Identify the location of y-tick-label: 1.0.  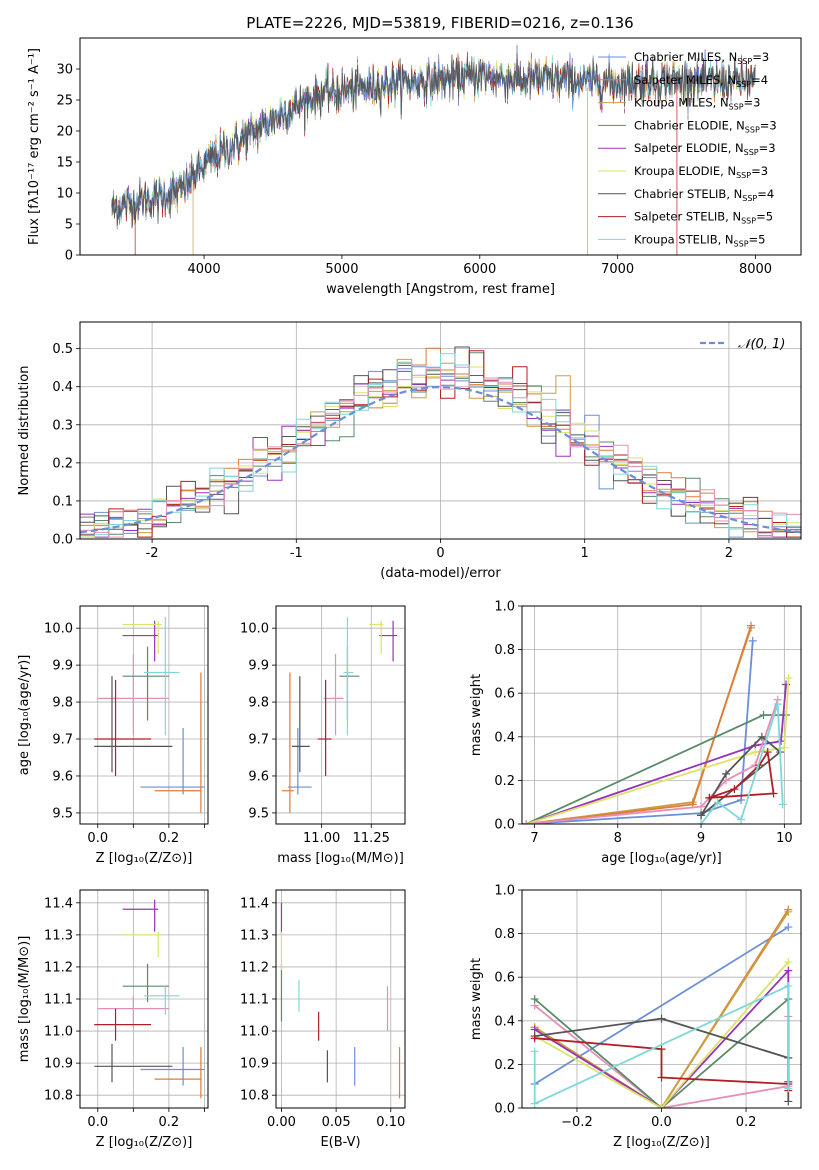
(504, 891).